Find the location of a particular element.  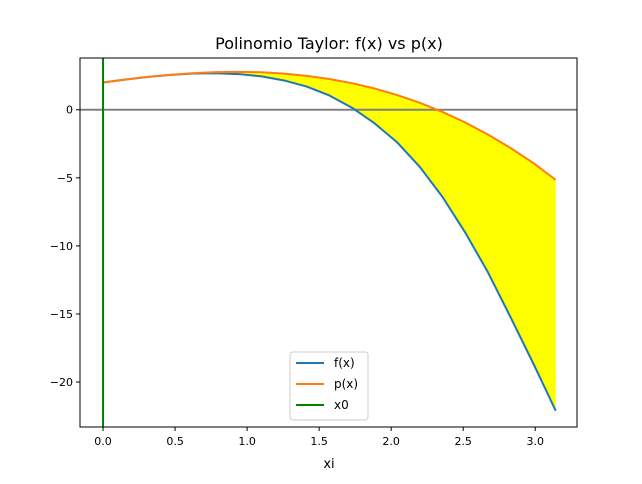

legend-label: x0 is located at coordinates (341, 405).